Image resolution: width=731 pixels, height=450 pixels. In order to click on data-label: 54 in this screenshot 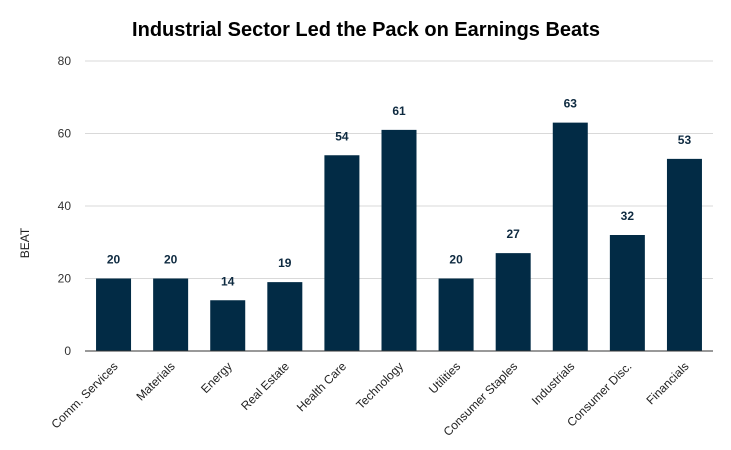, I will do `click(342, 136)`.